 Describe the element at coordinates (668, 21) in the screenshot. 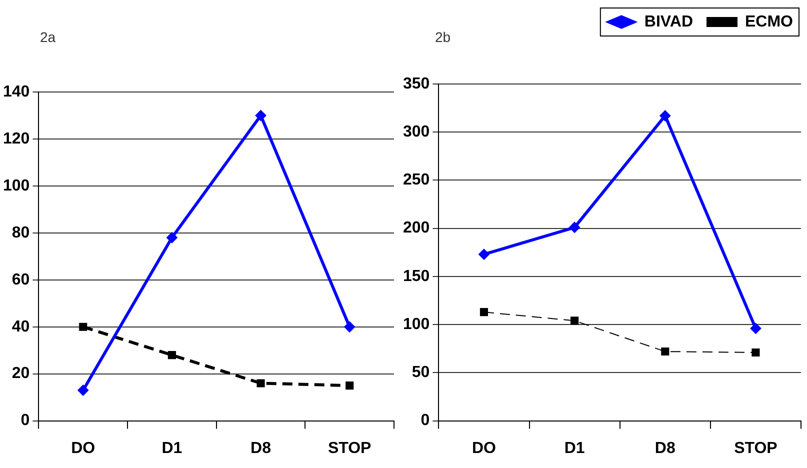

I see `legend-label: BIVAD` at that location.